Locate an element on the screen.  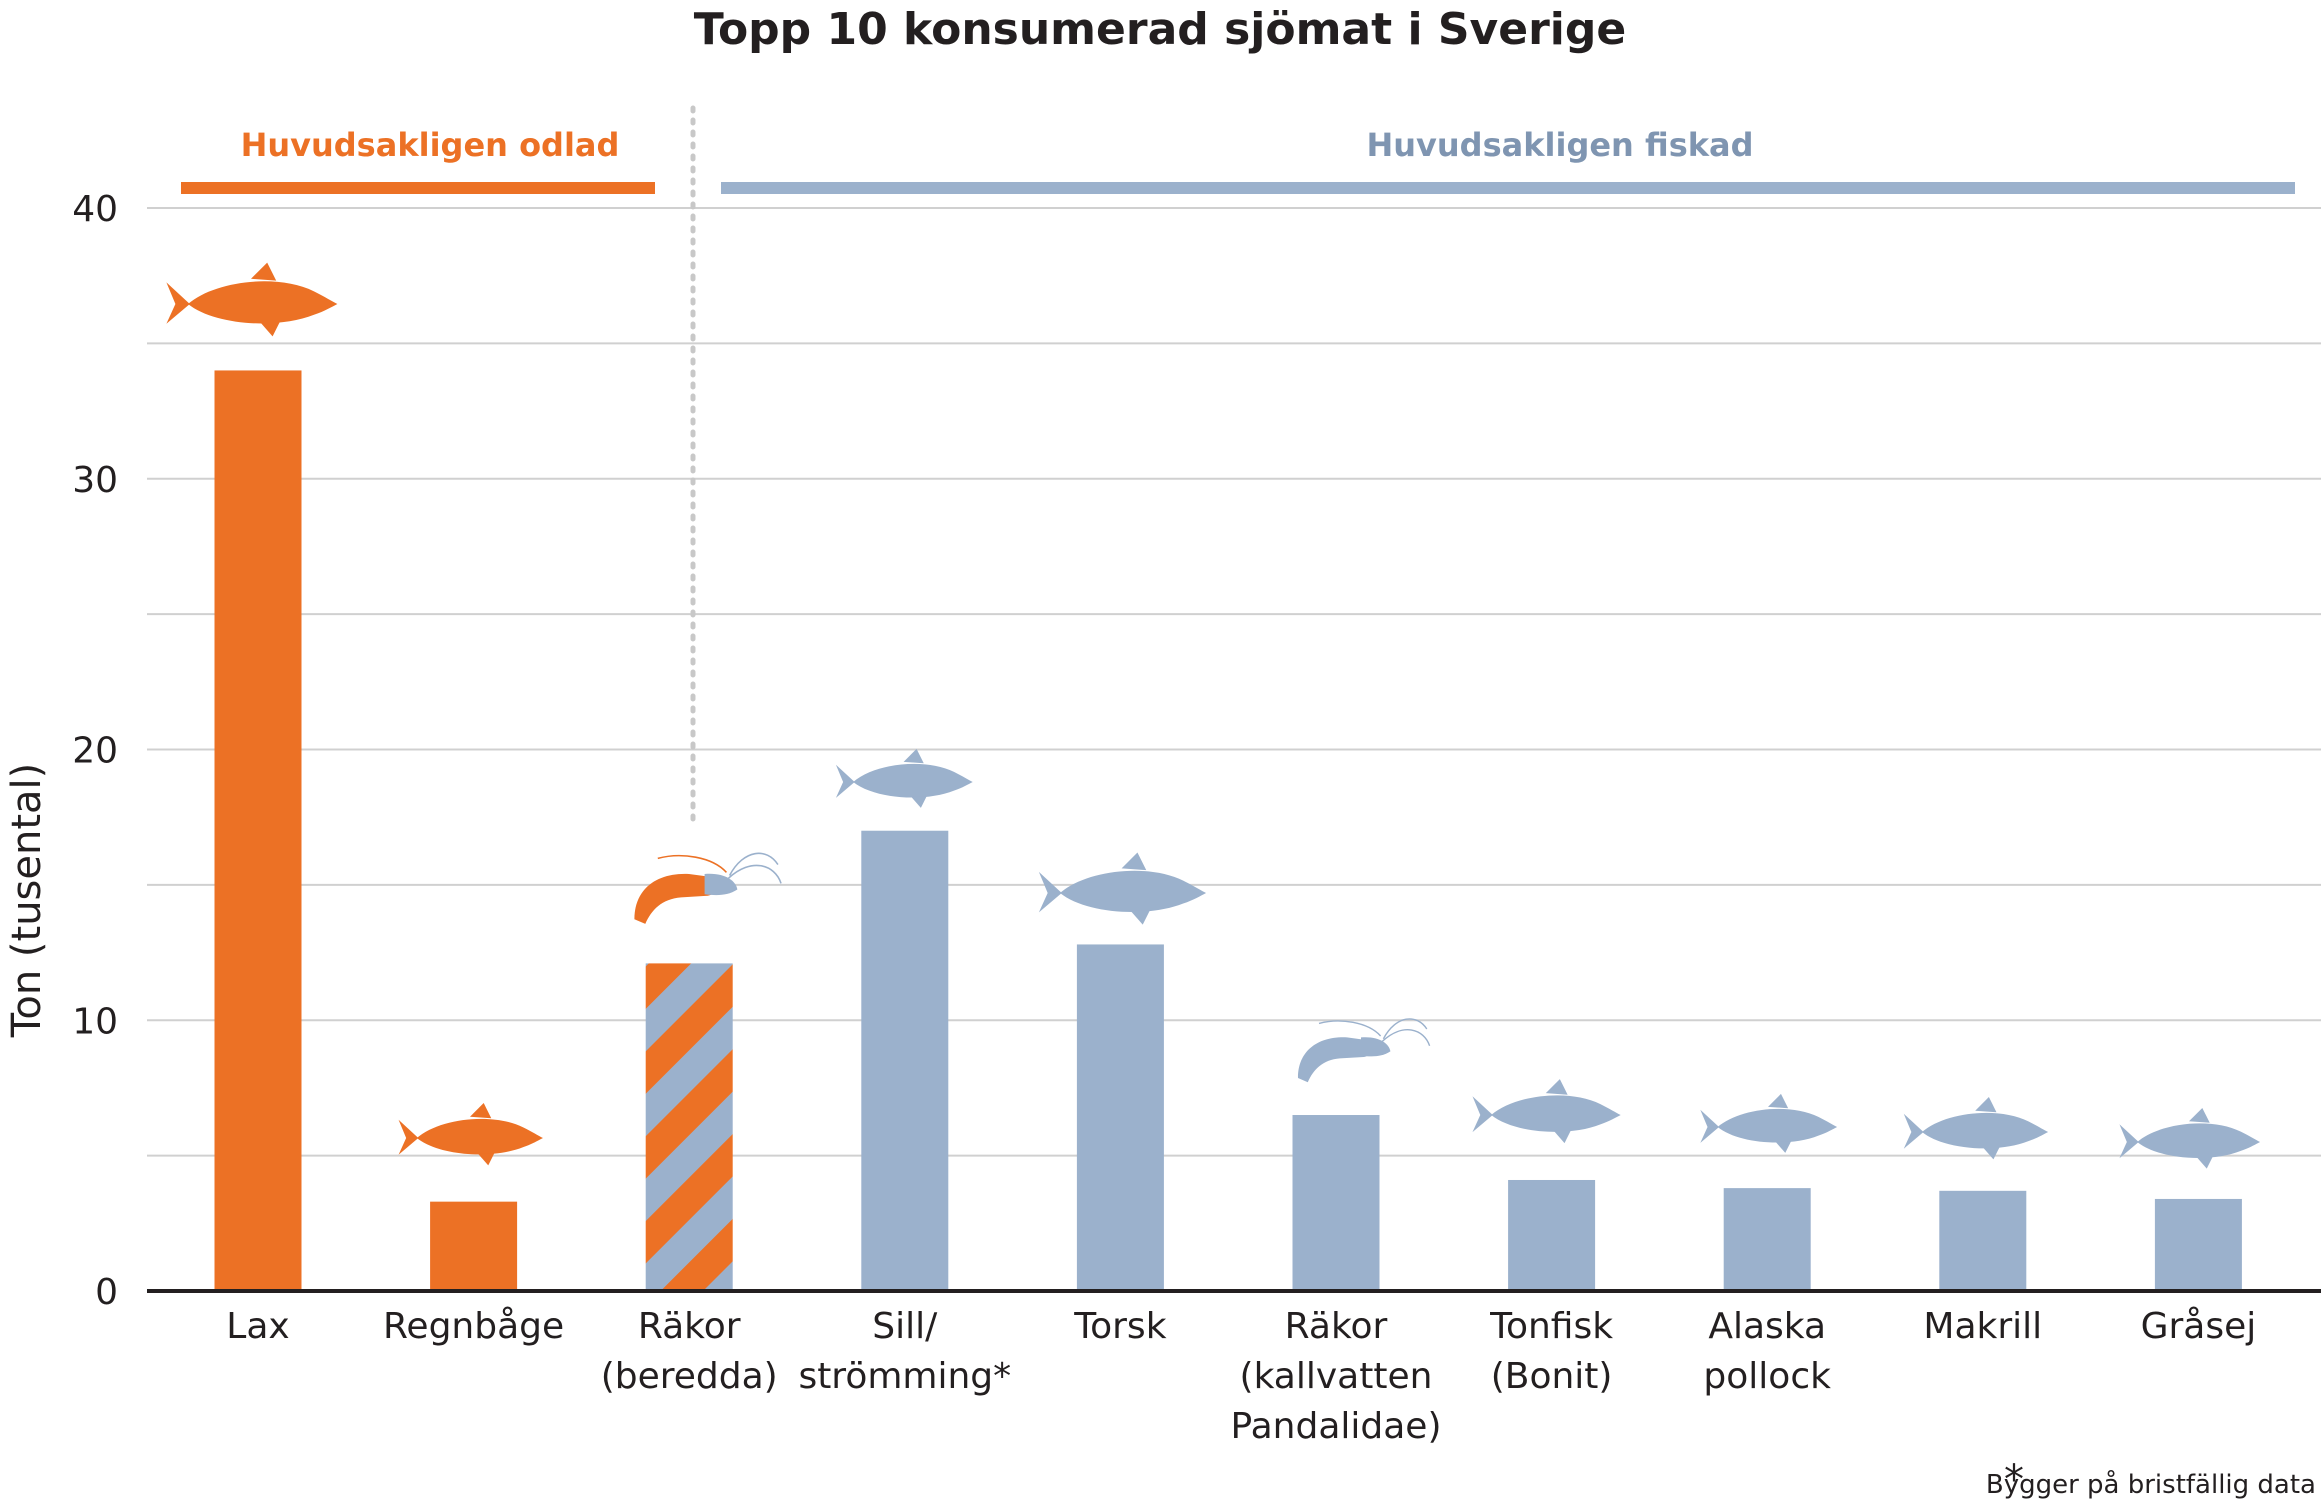
wild-group-label: Huvudsakligen fiskad is located at coordinates (1559, 145).